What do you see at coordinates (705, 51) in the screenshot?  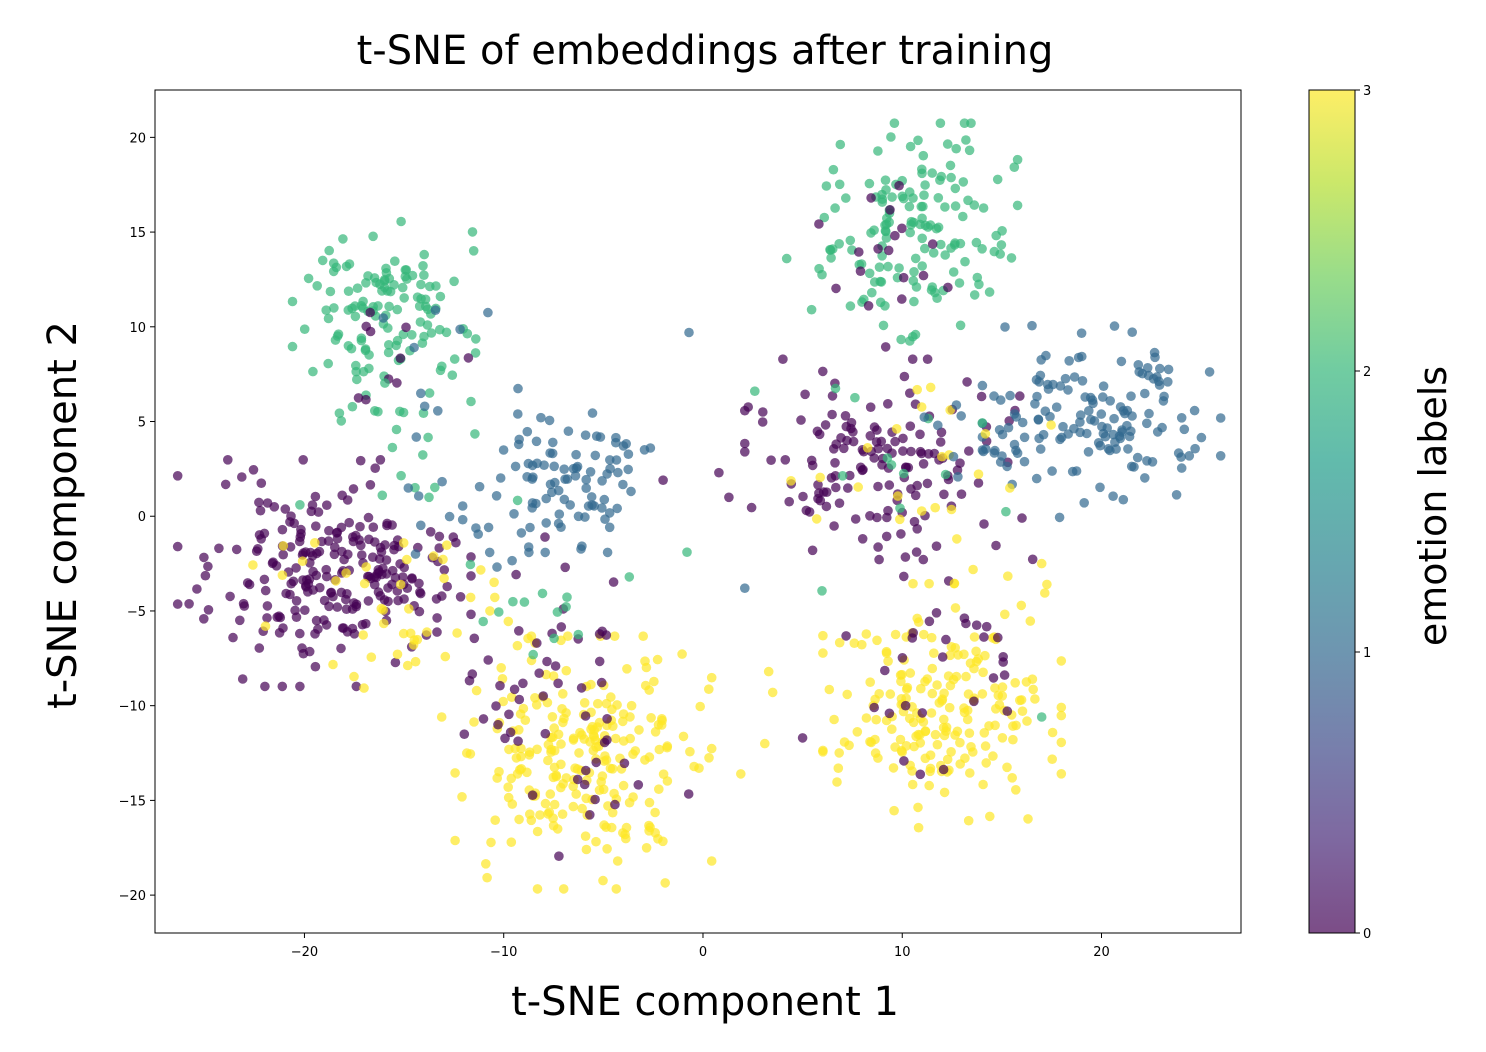 I see `chart-title: t-SNE of embeddings after training` at bounding box center [705, 51].